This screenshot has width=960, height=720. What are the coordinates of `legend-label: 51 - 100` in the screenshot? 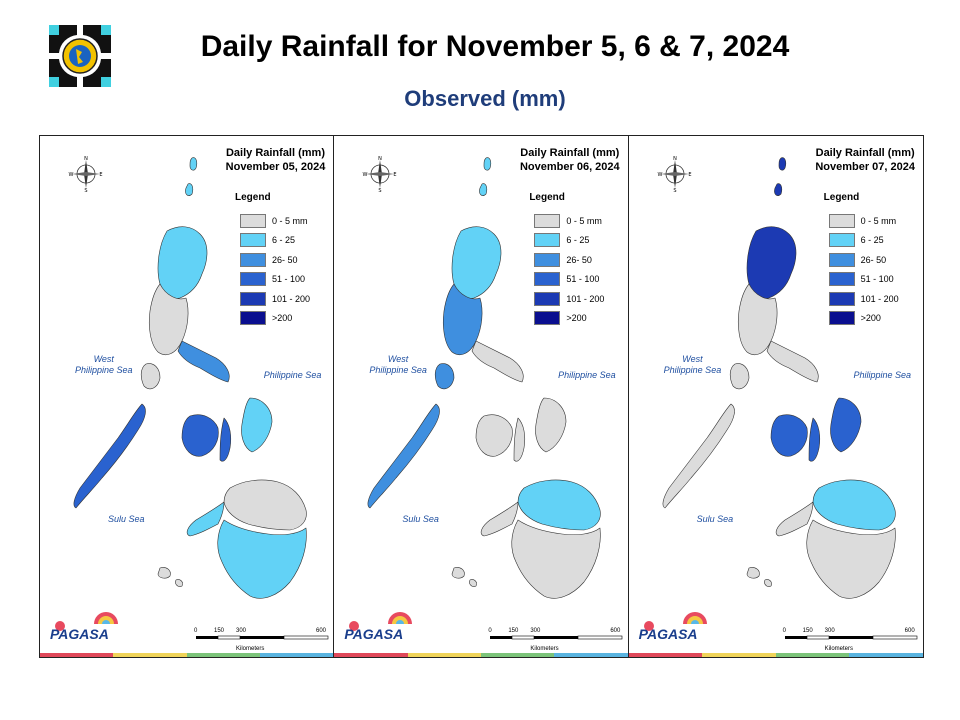 It's located at (289, 279).